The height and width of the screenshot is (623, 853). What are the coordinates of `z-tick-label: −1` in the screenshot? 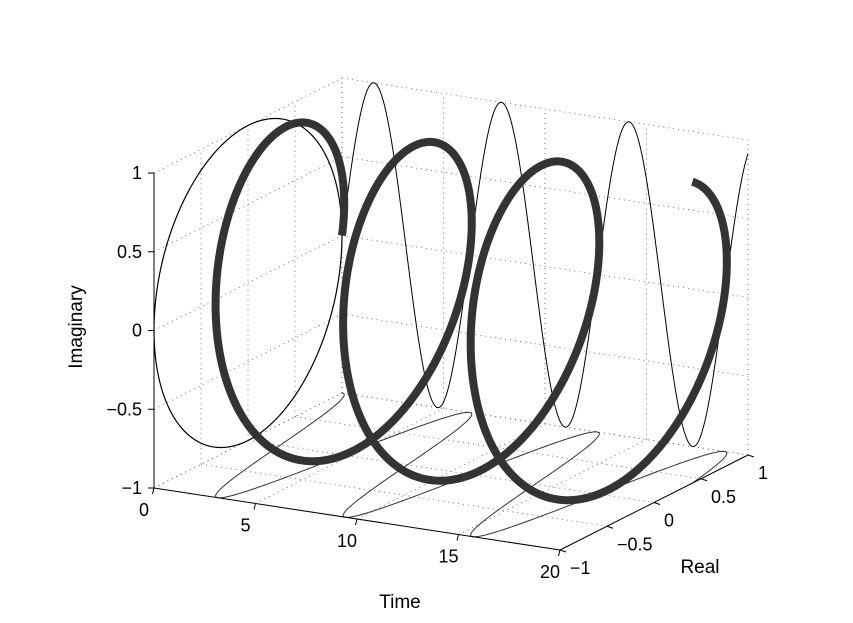 It's located at (131, 488).